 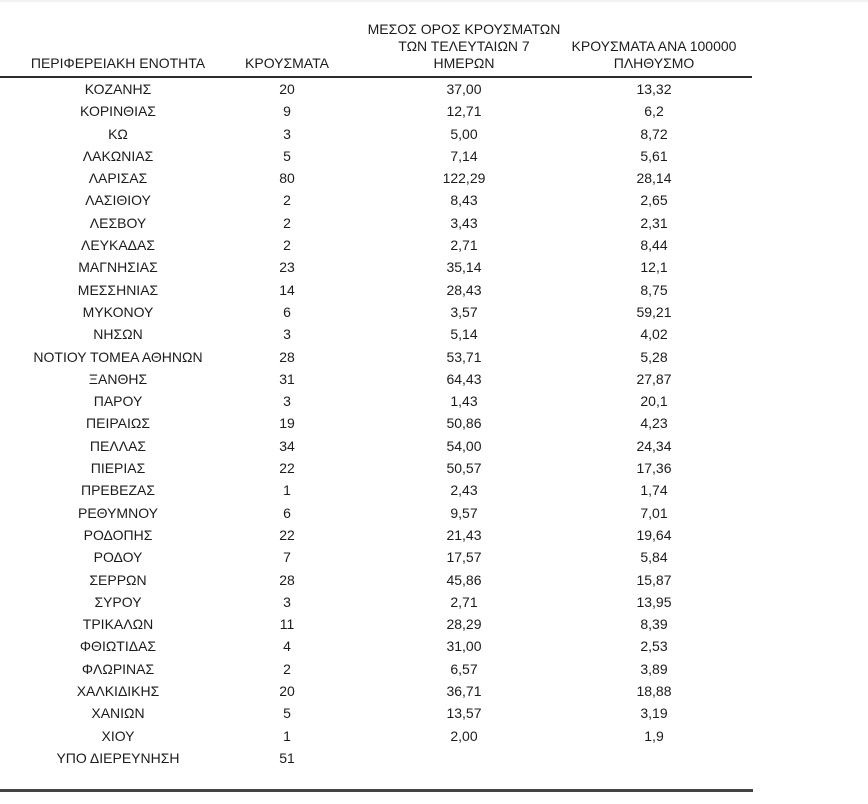 What do you see at coordinates (118, 356) in the screenshot?
I see `region-cell: ΝΟΤΙΟΥ ΤΟΜΕΑ ΑΘΗΝΩΝ` at bounding box center [118, 356].